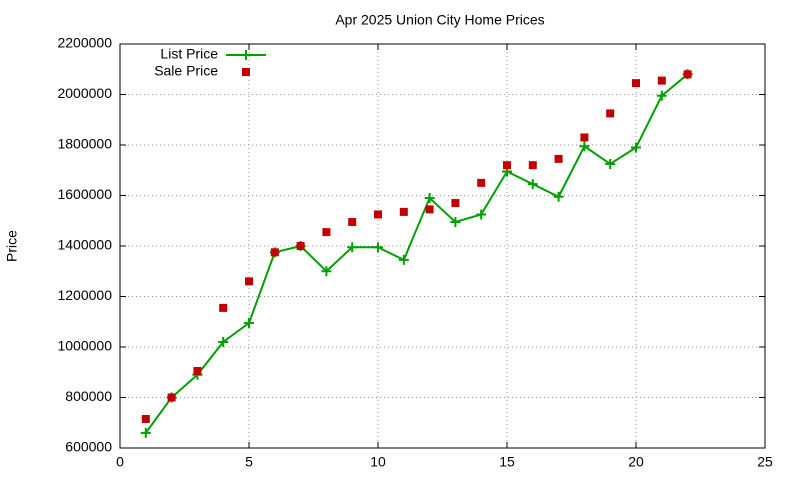 The image size is (800, 480). I want to click on y-tick-label: 1800000, so click(84, 144).